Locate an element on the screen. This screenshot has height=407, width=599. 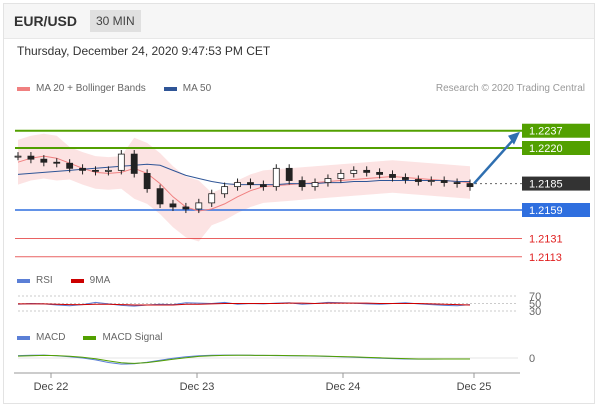
x-tick-label-0: Dec 22 is located at coordinates (51, 387).